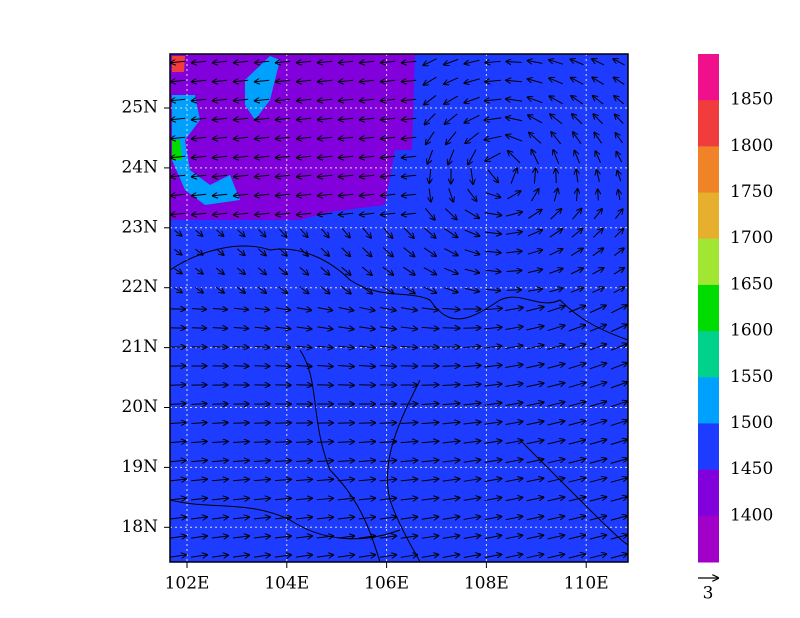 The width and height of the screenshot is (800, 618). What do you see at coordinates (751, 146) in the screenshot?
I see `colorbar-label: 1800` at bounding box center [751, 146].